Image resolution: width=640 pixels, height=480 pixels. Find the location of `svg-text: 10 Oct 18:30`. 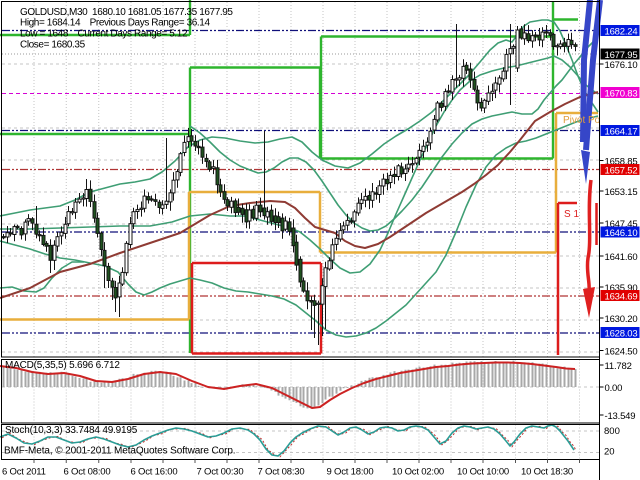

svg-text: 10 Oct 18:30 is located at coordinates (547, 472).